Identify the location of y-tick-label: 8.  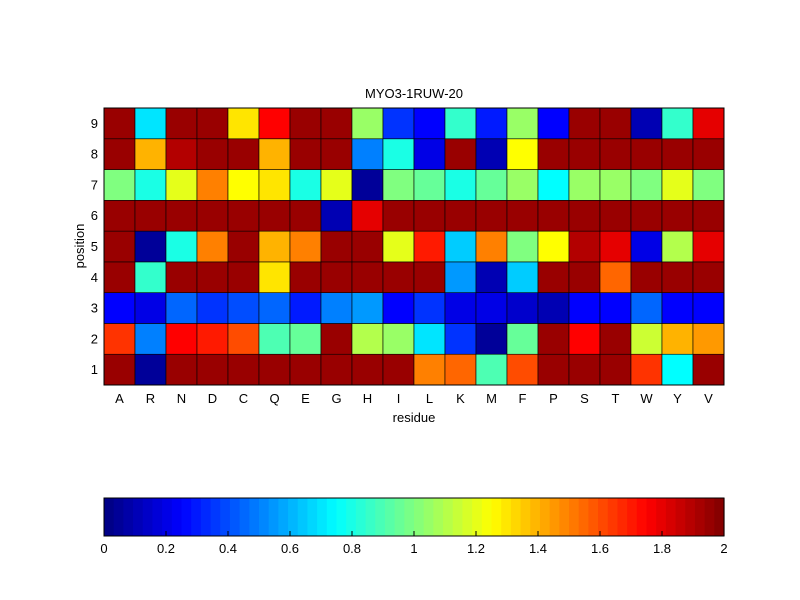
(94, 154).